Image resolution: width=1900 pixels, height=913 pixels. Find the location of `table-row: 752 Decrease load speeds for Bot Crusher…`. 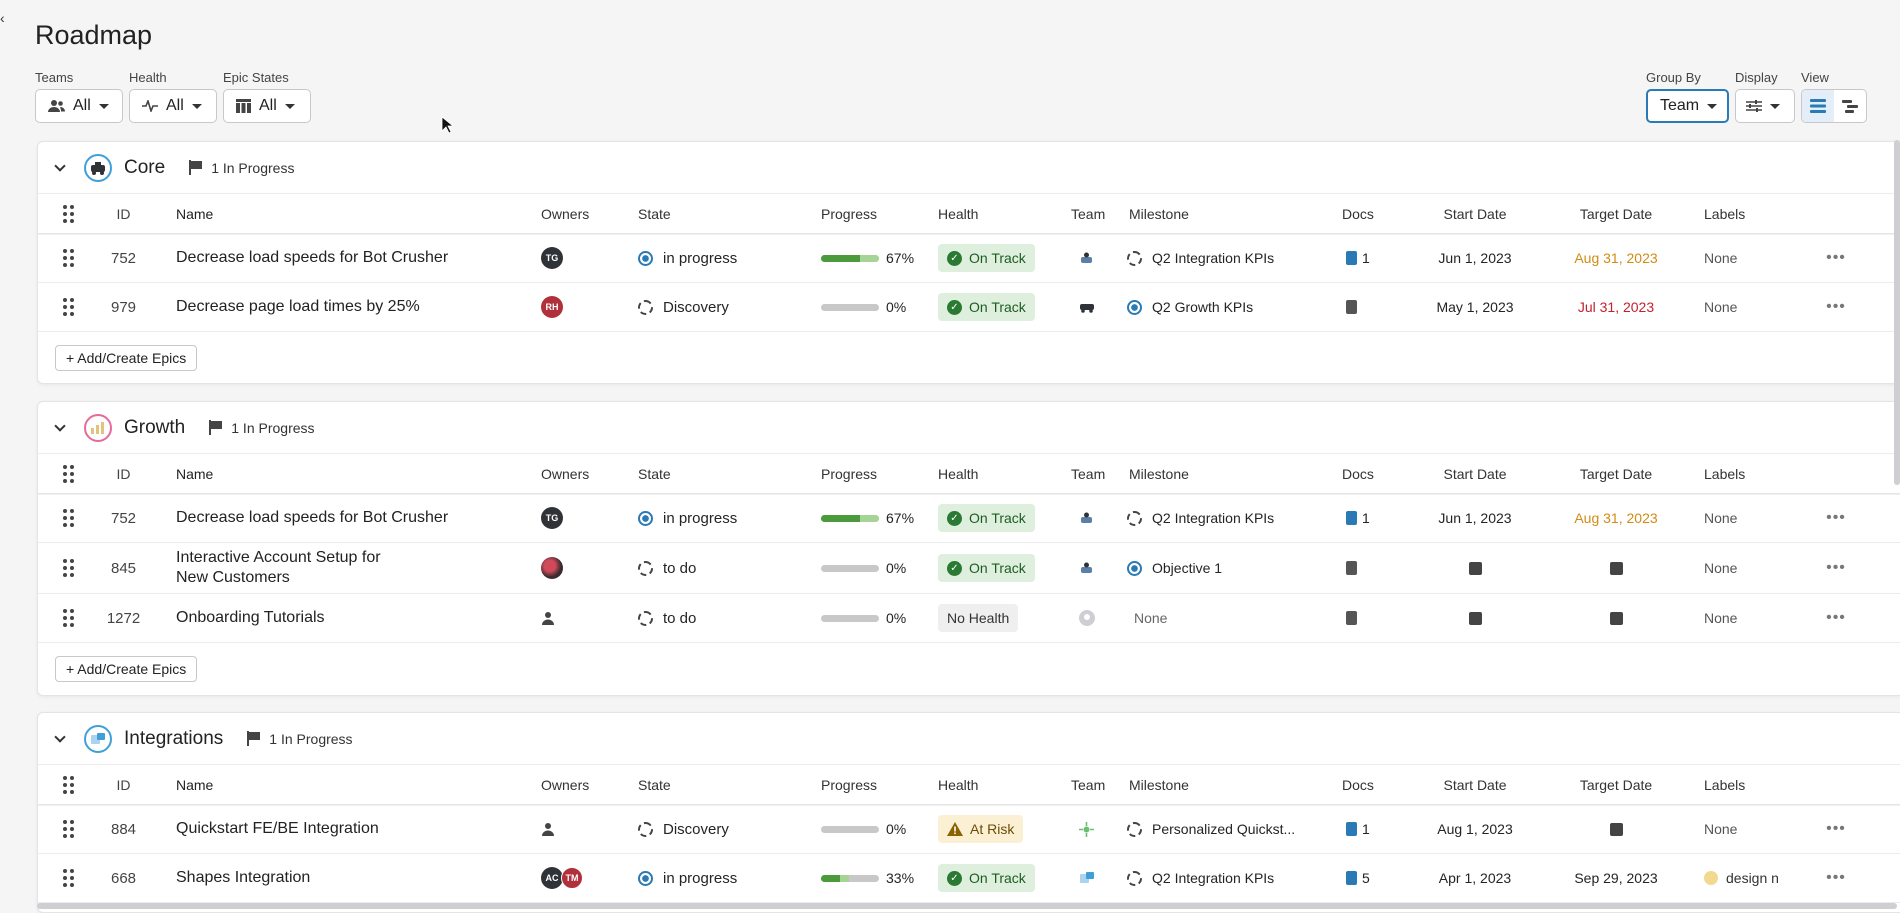

table-row: 752 Decrease load speeds for Bot Crusher… is located at coordinates (969, 258).